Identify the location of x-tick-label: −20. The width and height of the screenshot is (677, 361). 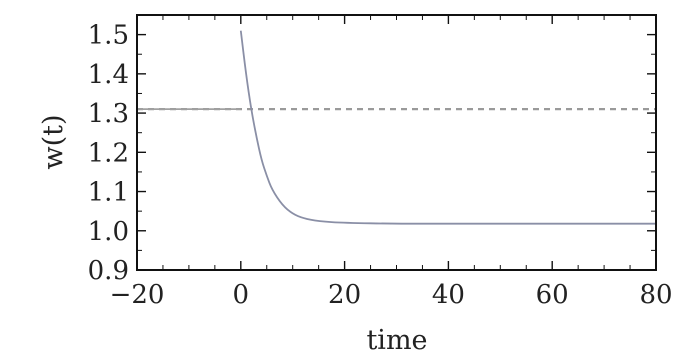
(137, 295).